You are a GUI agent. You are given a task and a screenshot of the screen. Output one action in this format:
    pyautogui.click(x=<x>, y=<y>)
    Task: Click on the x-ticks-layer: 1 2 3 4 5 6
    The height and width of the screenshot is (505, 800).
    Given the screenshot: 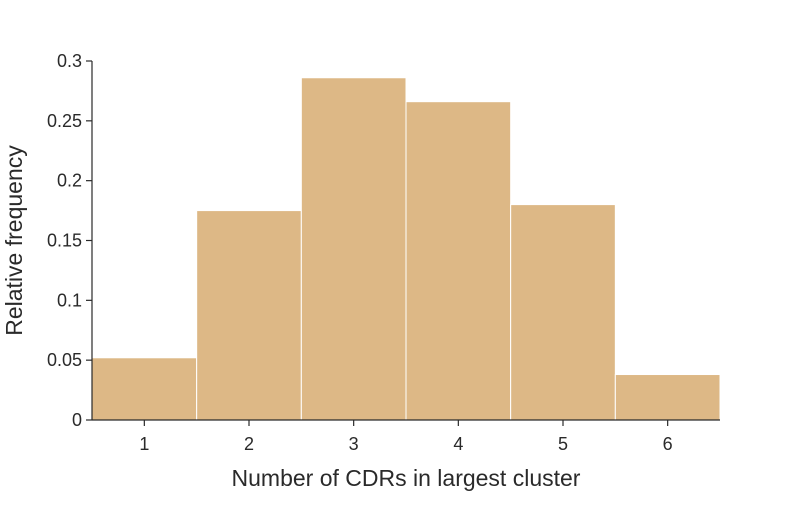 What is the action you would take?
    pyautogui.click(x=406, y=437)
    